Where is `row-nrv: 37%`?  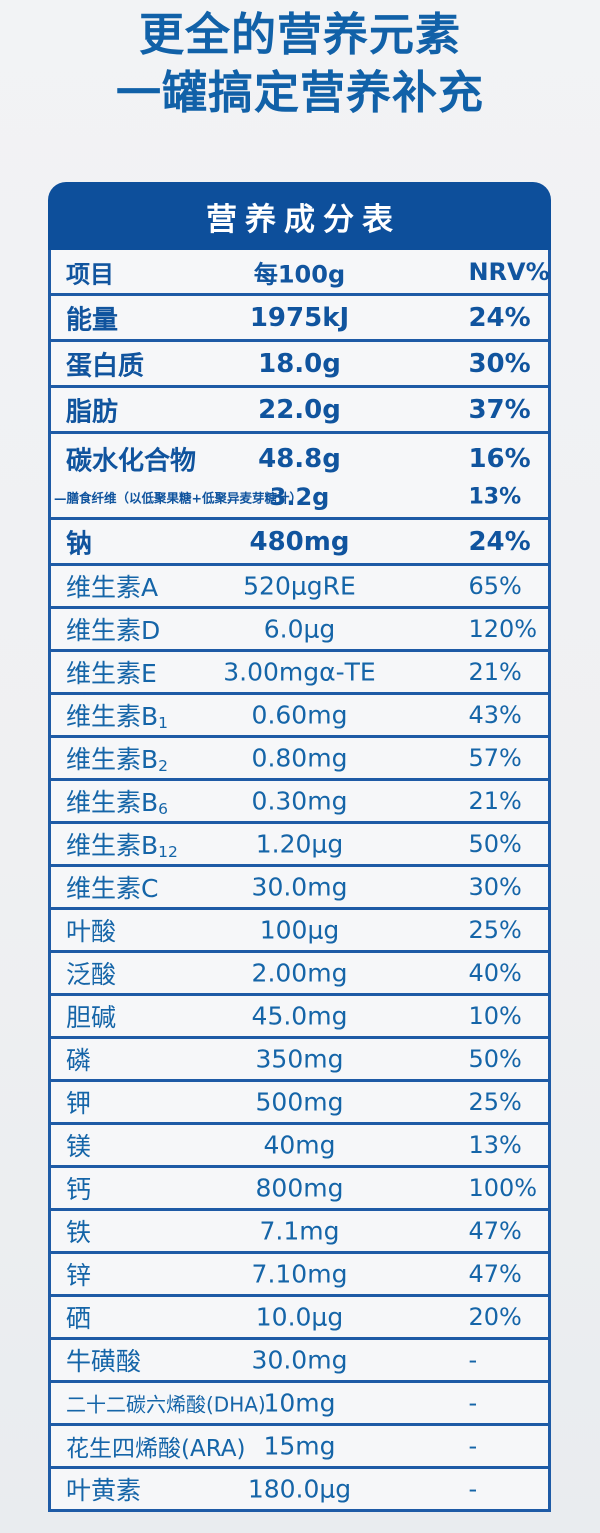 row-nrv: 37% is located at coordinates (499, 409).